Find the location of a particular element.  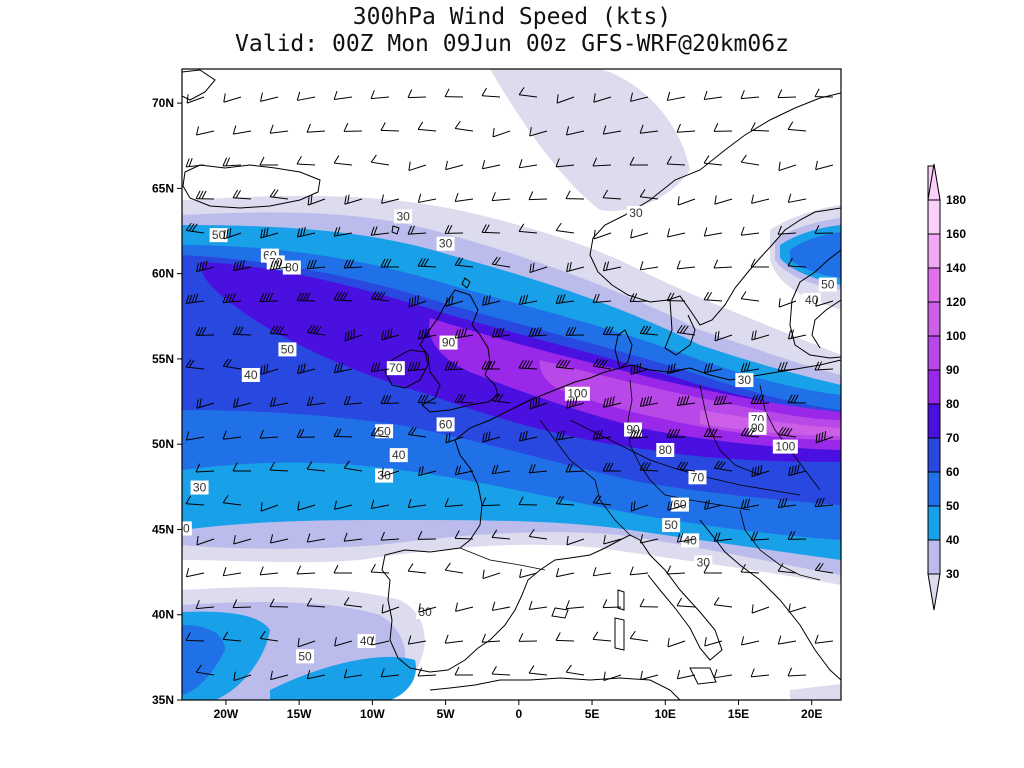

colorbar-label: 90 is located at coordinates (953, 370).